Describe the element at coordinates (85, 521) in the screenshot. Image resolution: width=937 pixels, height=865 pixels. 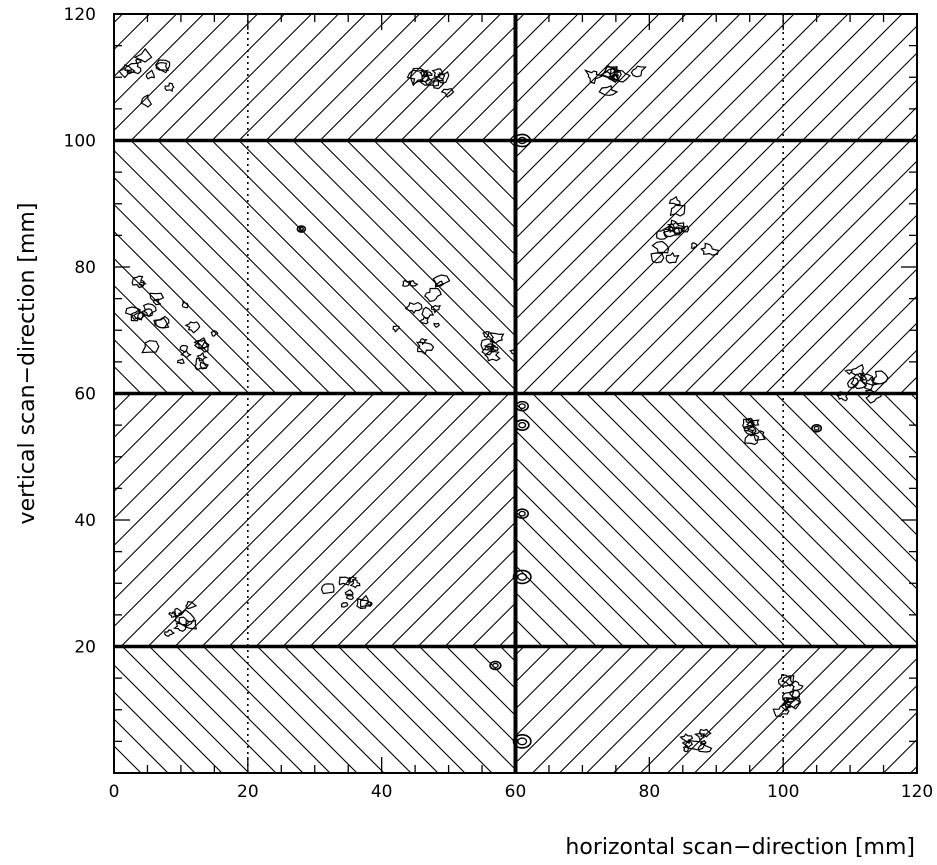
I see `y-tick-label-40: 40` at that location.